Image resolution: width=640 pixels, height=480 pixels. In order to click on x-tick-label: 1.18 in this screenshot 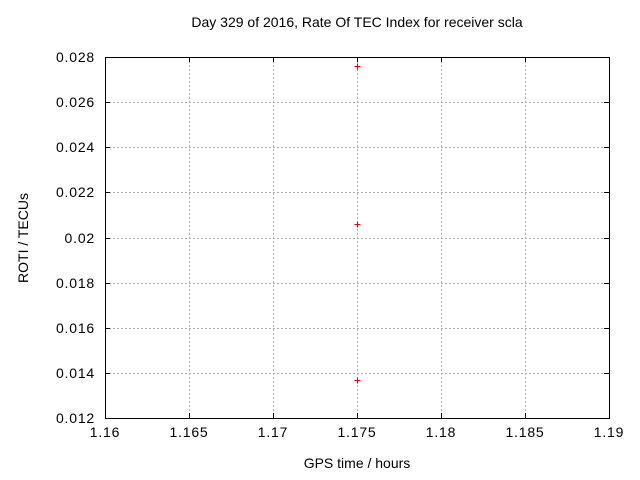, I will do `click(441, 432)`.